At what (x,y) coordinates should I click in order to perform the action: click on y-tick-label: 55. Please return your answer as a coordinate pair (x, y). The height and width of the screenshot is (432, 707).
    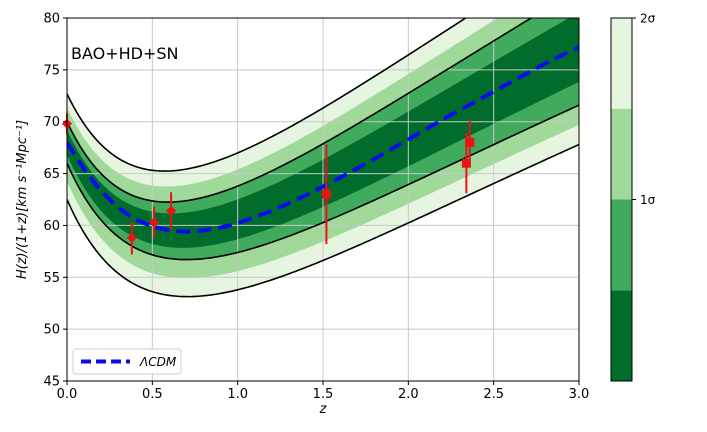
    Looking at the image, I should click on (51, 278).